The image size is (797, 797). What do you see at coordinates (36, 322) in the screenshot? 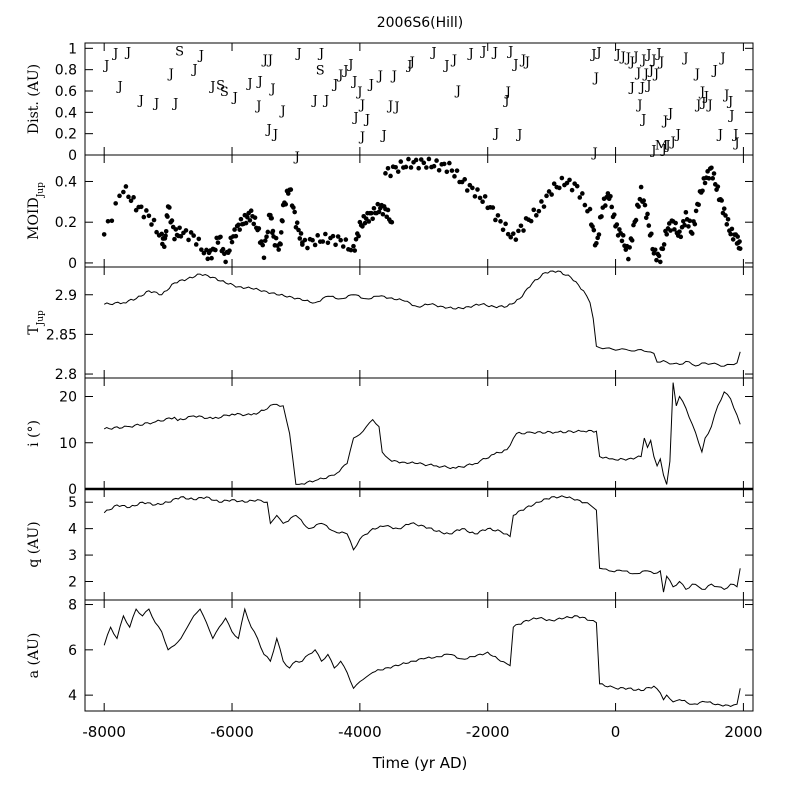
I see `y-axis-label-tjup: TJup` at bounding box center [36, 322].